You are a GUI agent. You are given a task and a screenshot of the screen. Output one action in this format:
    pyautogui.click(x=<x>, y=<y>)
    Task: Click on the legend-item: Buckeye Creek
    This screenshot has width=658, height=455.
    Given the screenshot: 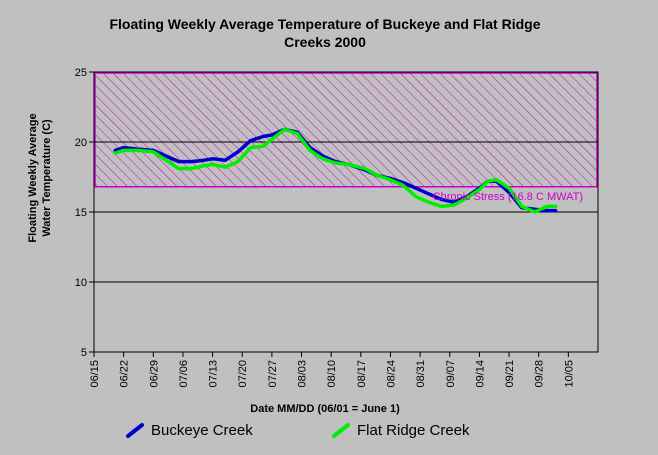 What is the action you would take?
    pyautogui.click(x=189, y=430)
    